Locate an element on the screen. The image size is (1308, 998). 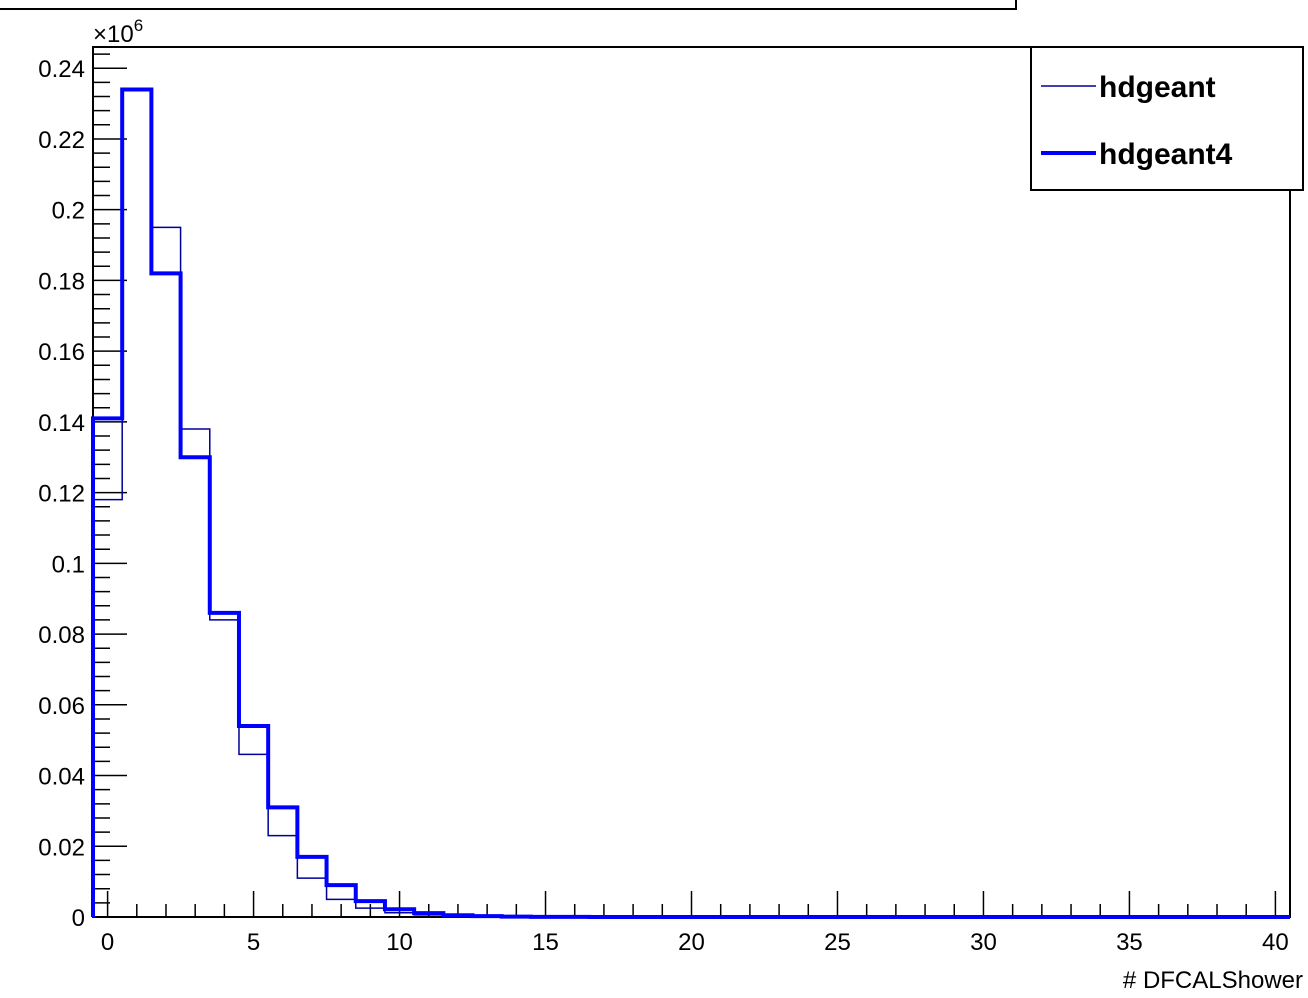
y-tick-label: 0.16 is located at coordinates (61, 352).